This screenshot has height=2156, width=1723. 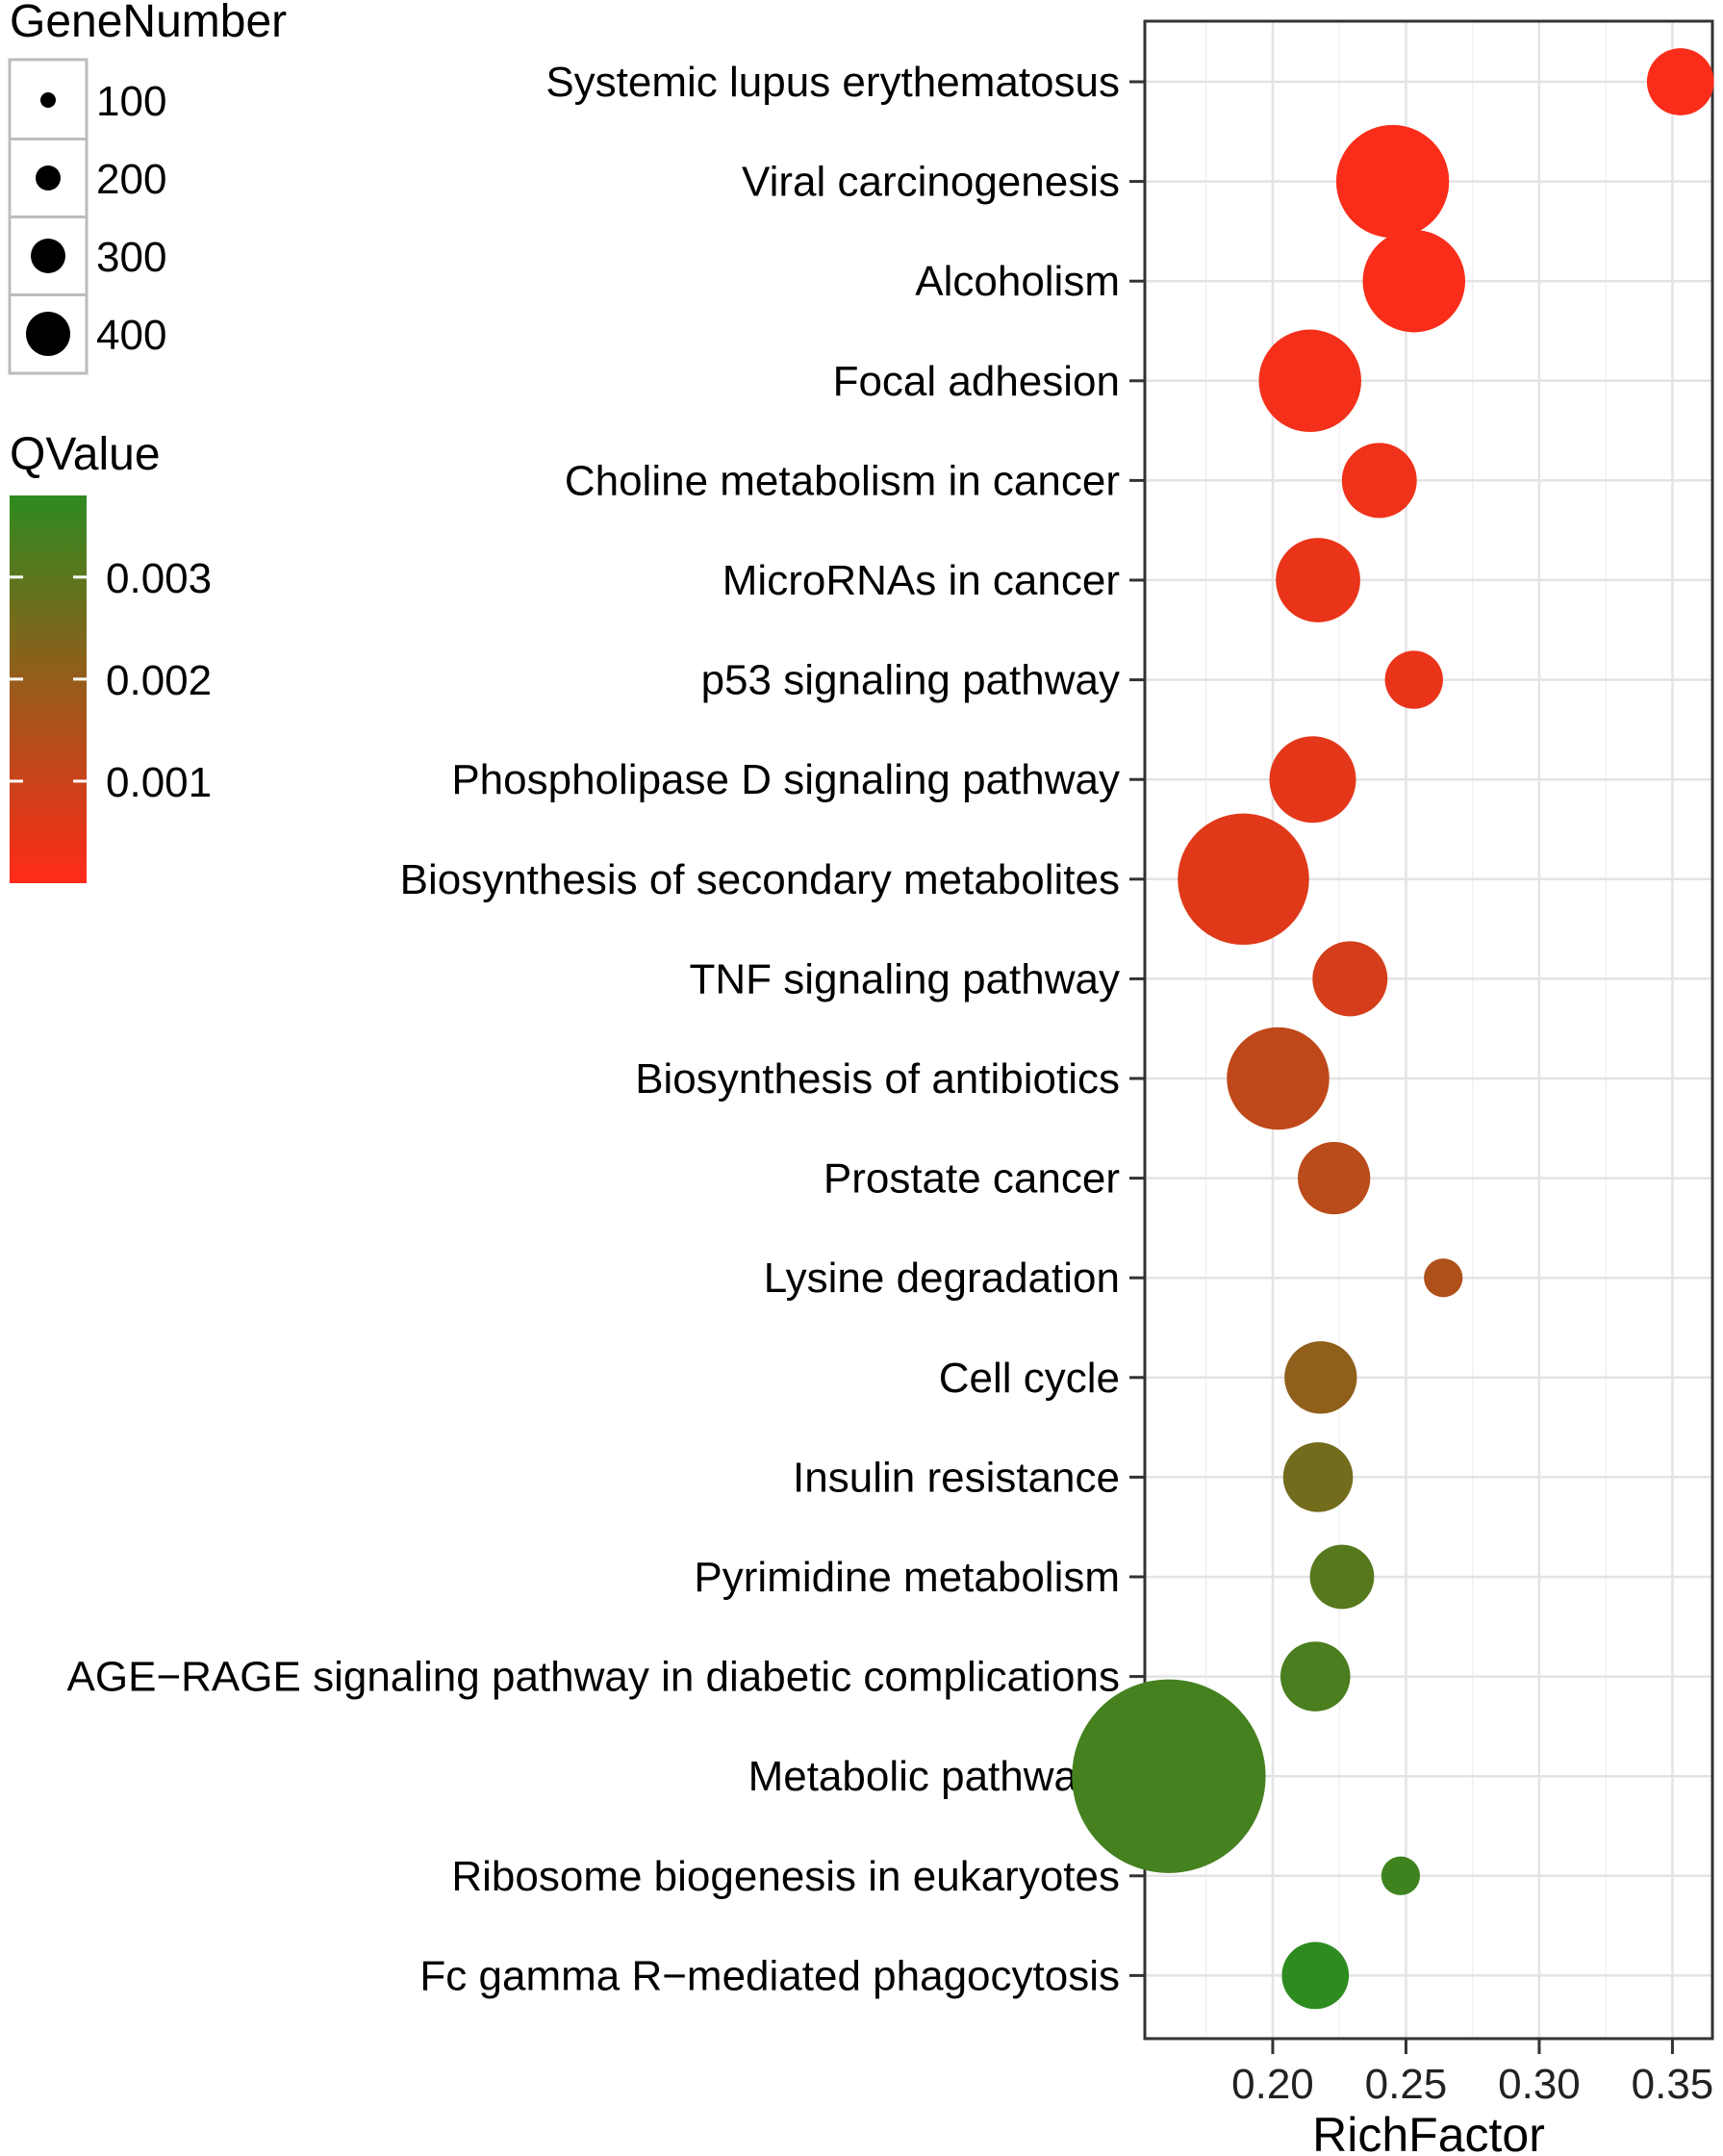 I want to click on pathway-label: Alcoholism, so click(x=1017, y=281).